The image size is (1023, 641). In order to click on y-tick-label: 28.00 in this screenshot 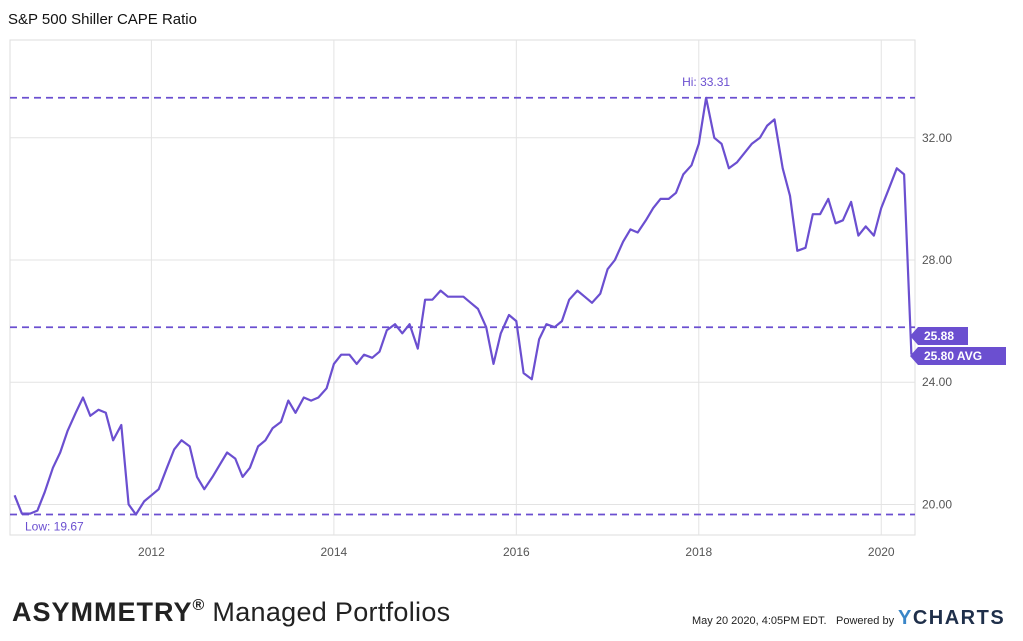, I will do `click(937, 260)`.